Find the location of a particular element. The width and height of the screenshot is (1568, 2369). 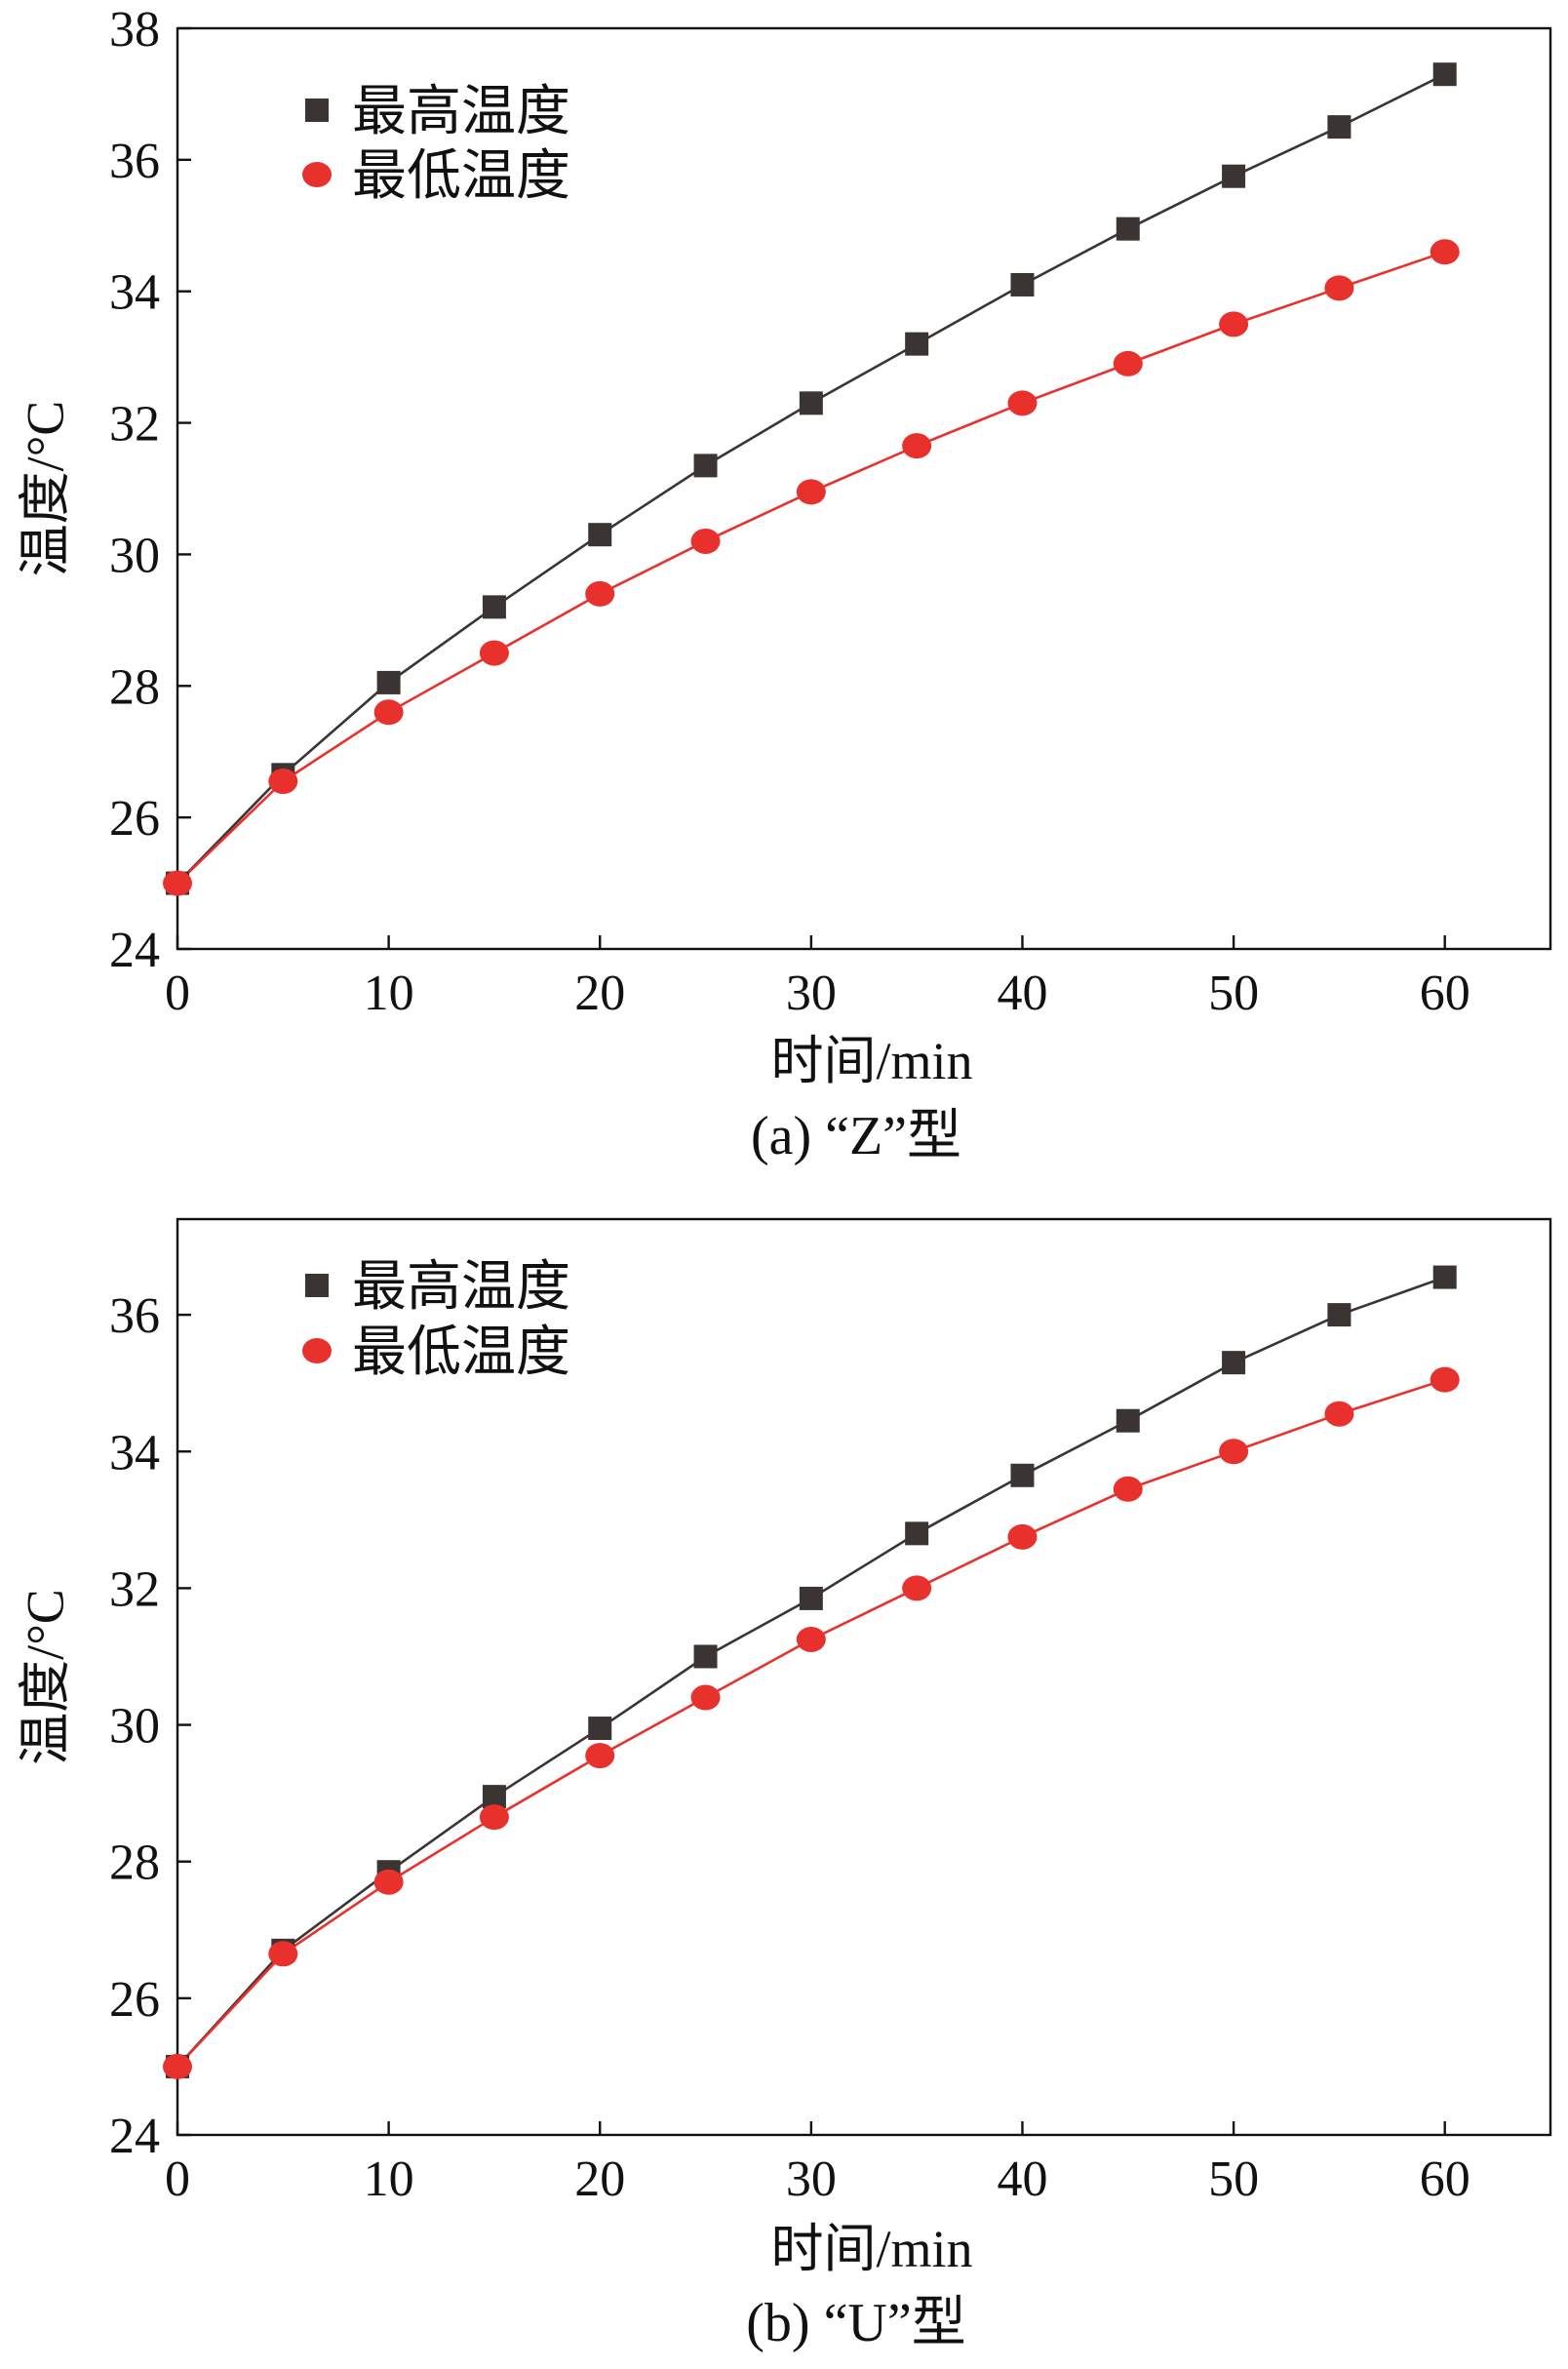

chart-caption: (a) “Z”型 is located at coordinates (856, 1136).